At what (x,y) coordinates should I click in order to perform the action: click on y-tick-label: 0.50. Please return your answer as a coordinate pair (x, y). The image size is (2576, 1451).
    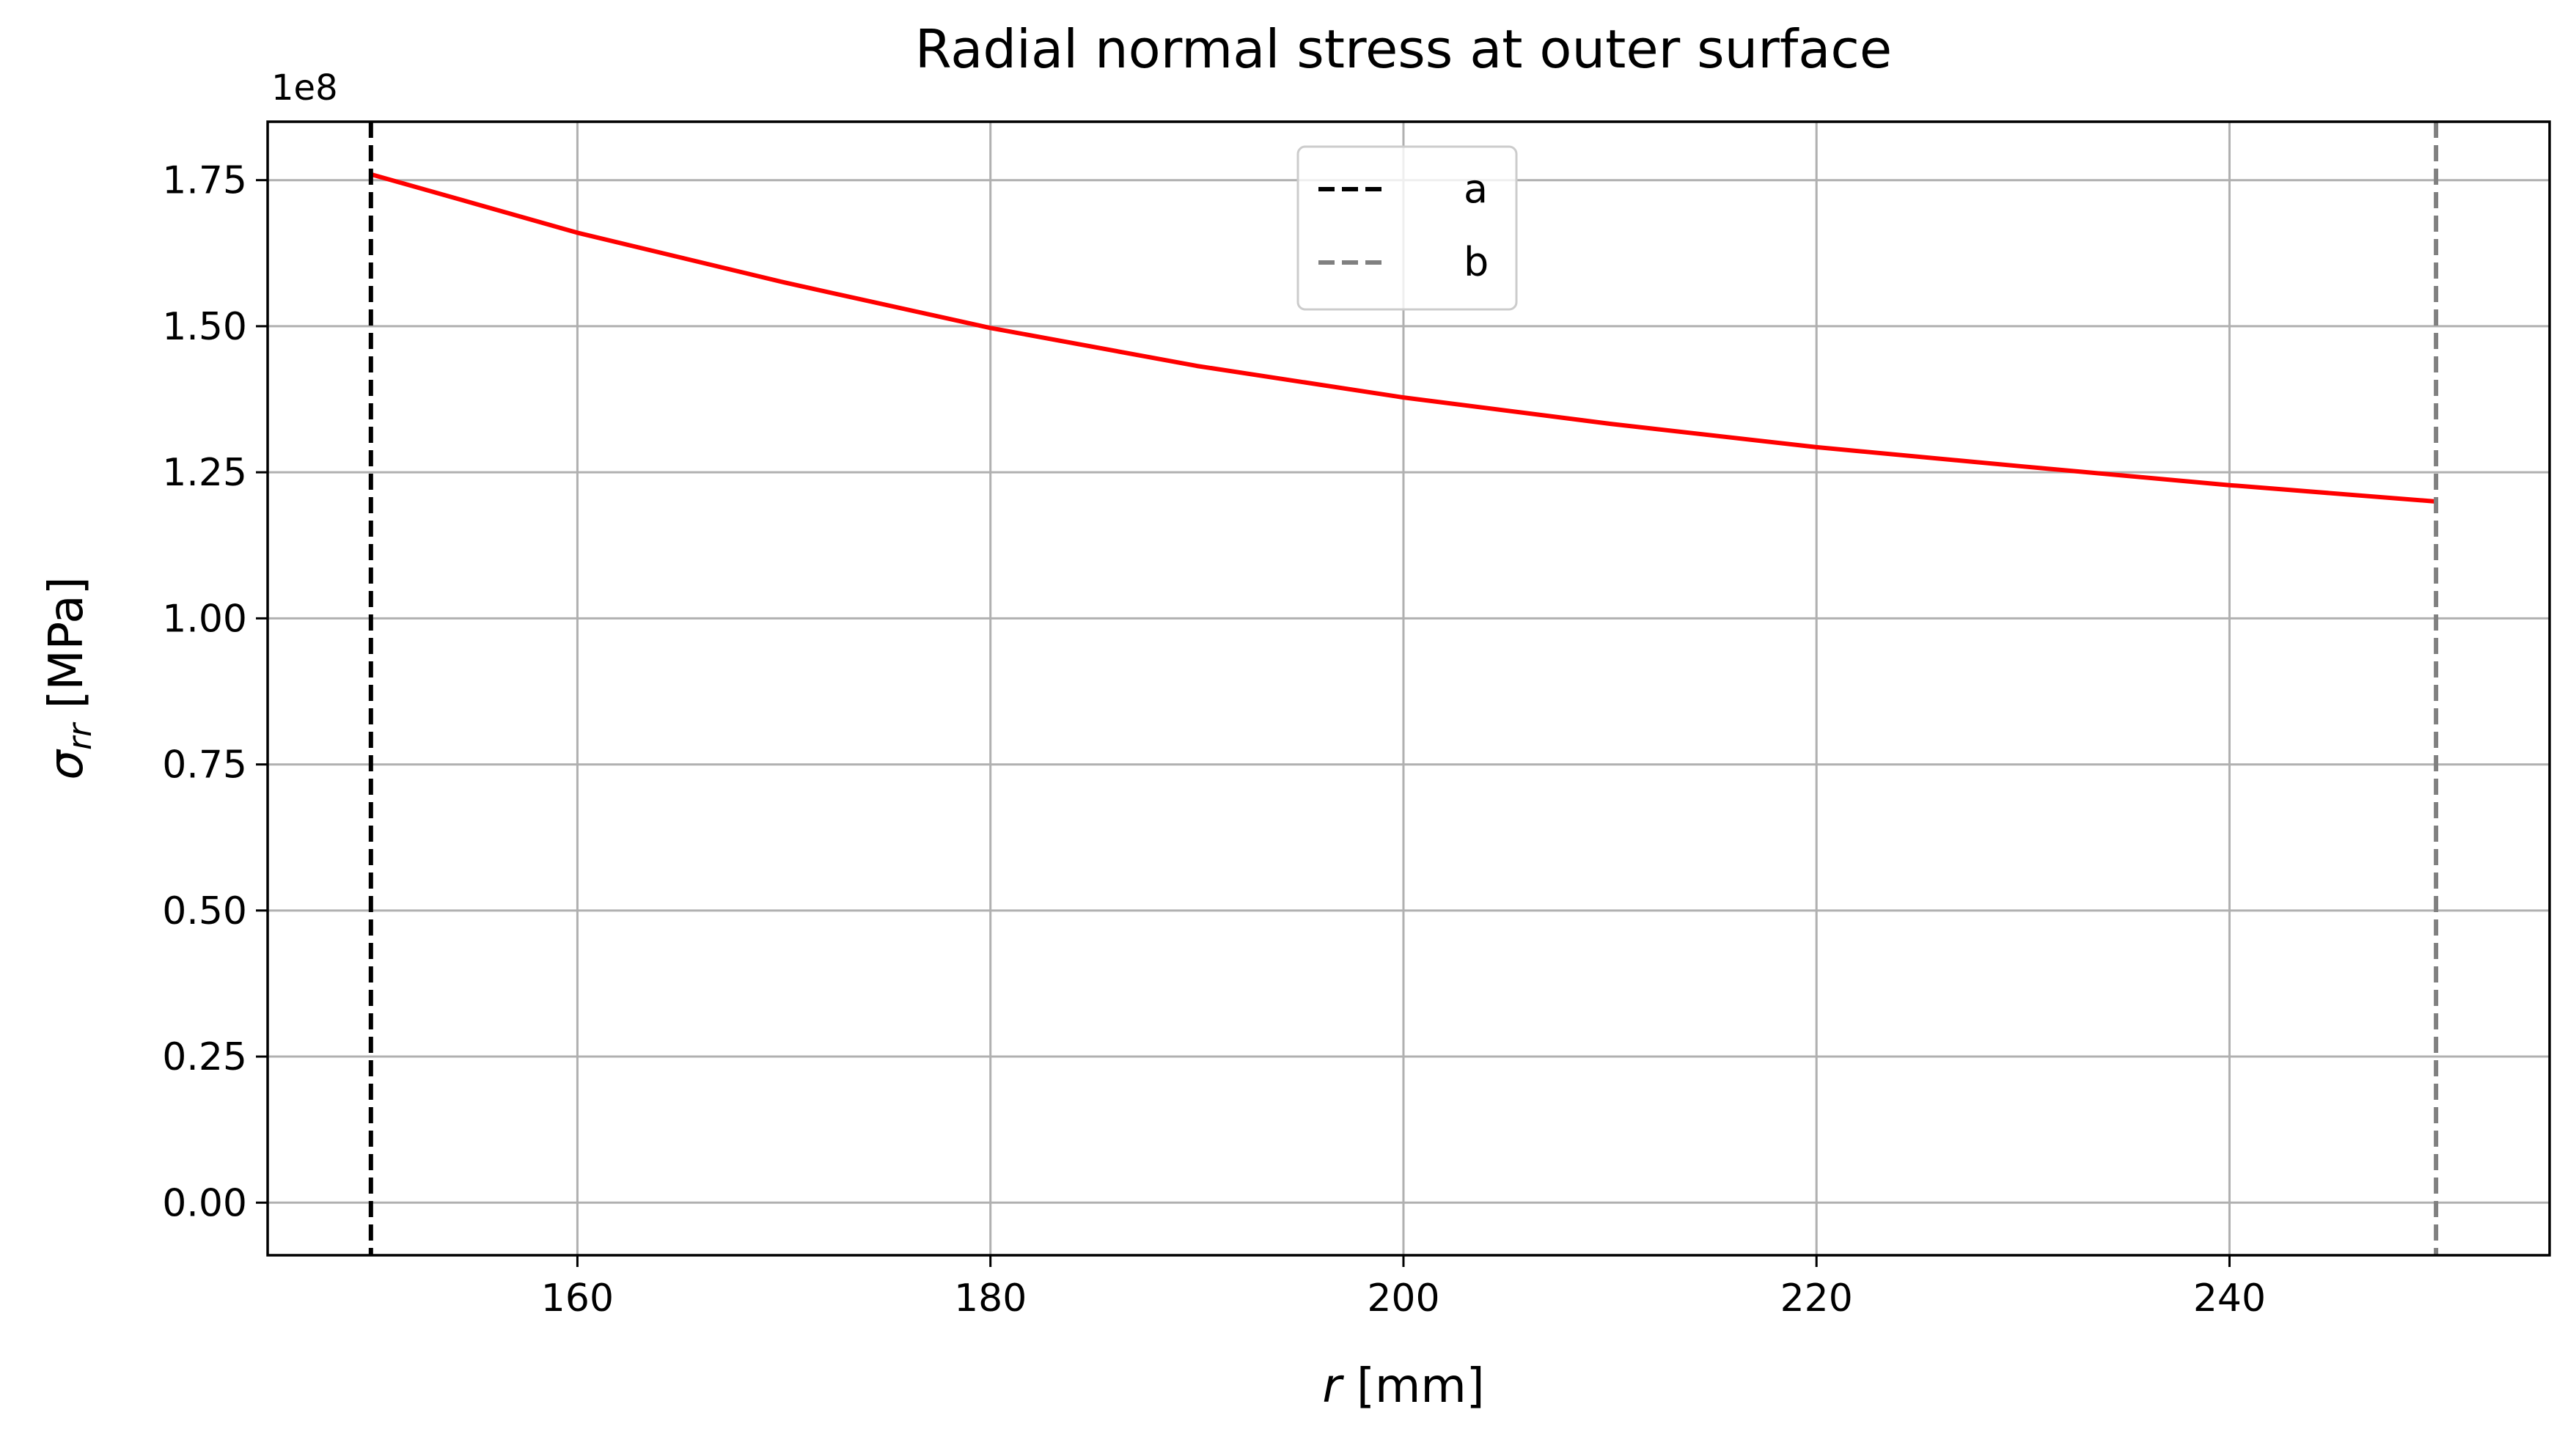
    Looking at the image, I should click on (204, 911).